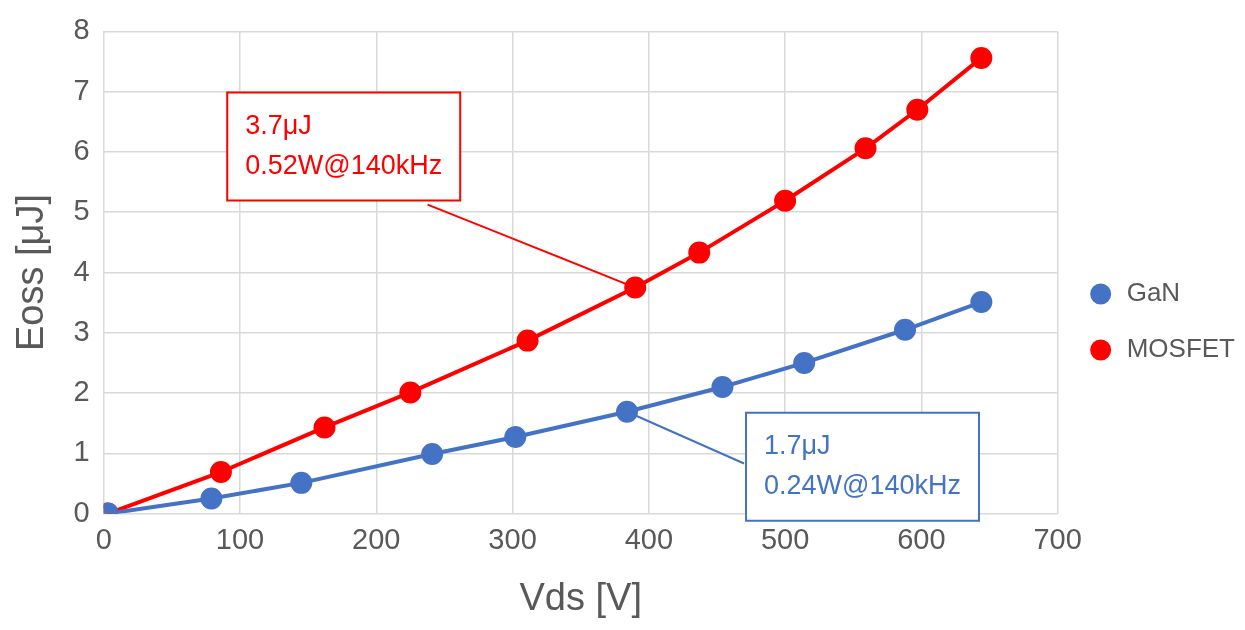  Describe the element at coordinates (81, 391) in the screenshot. I see `y-tick-label: 2` at that location.